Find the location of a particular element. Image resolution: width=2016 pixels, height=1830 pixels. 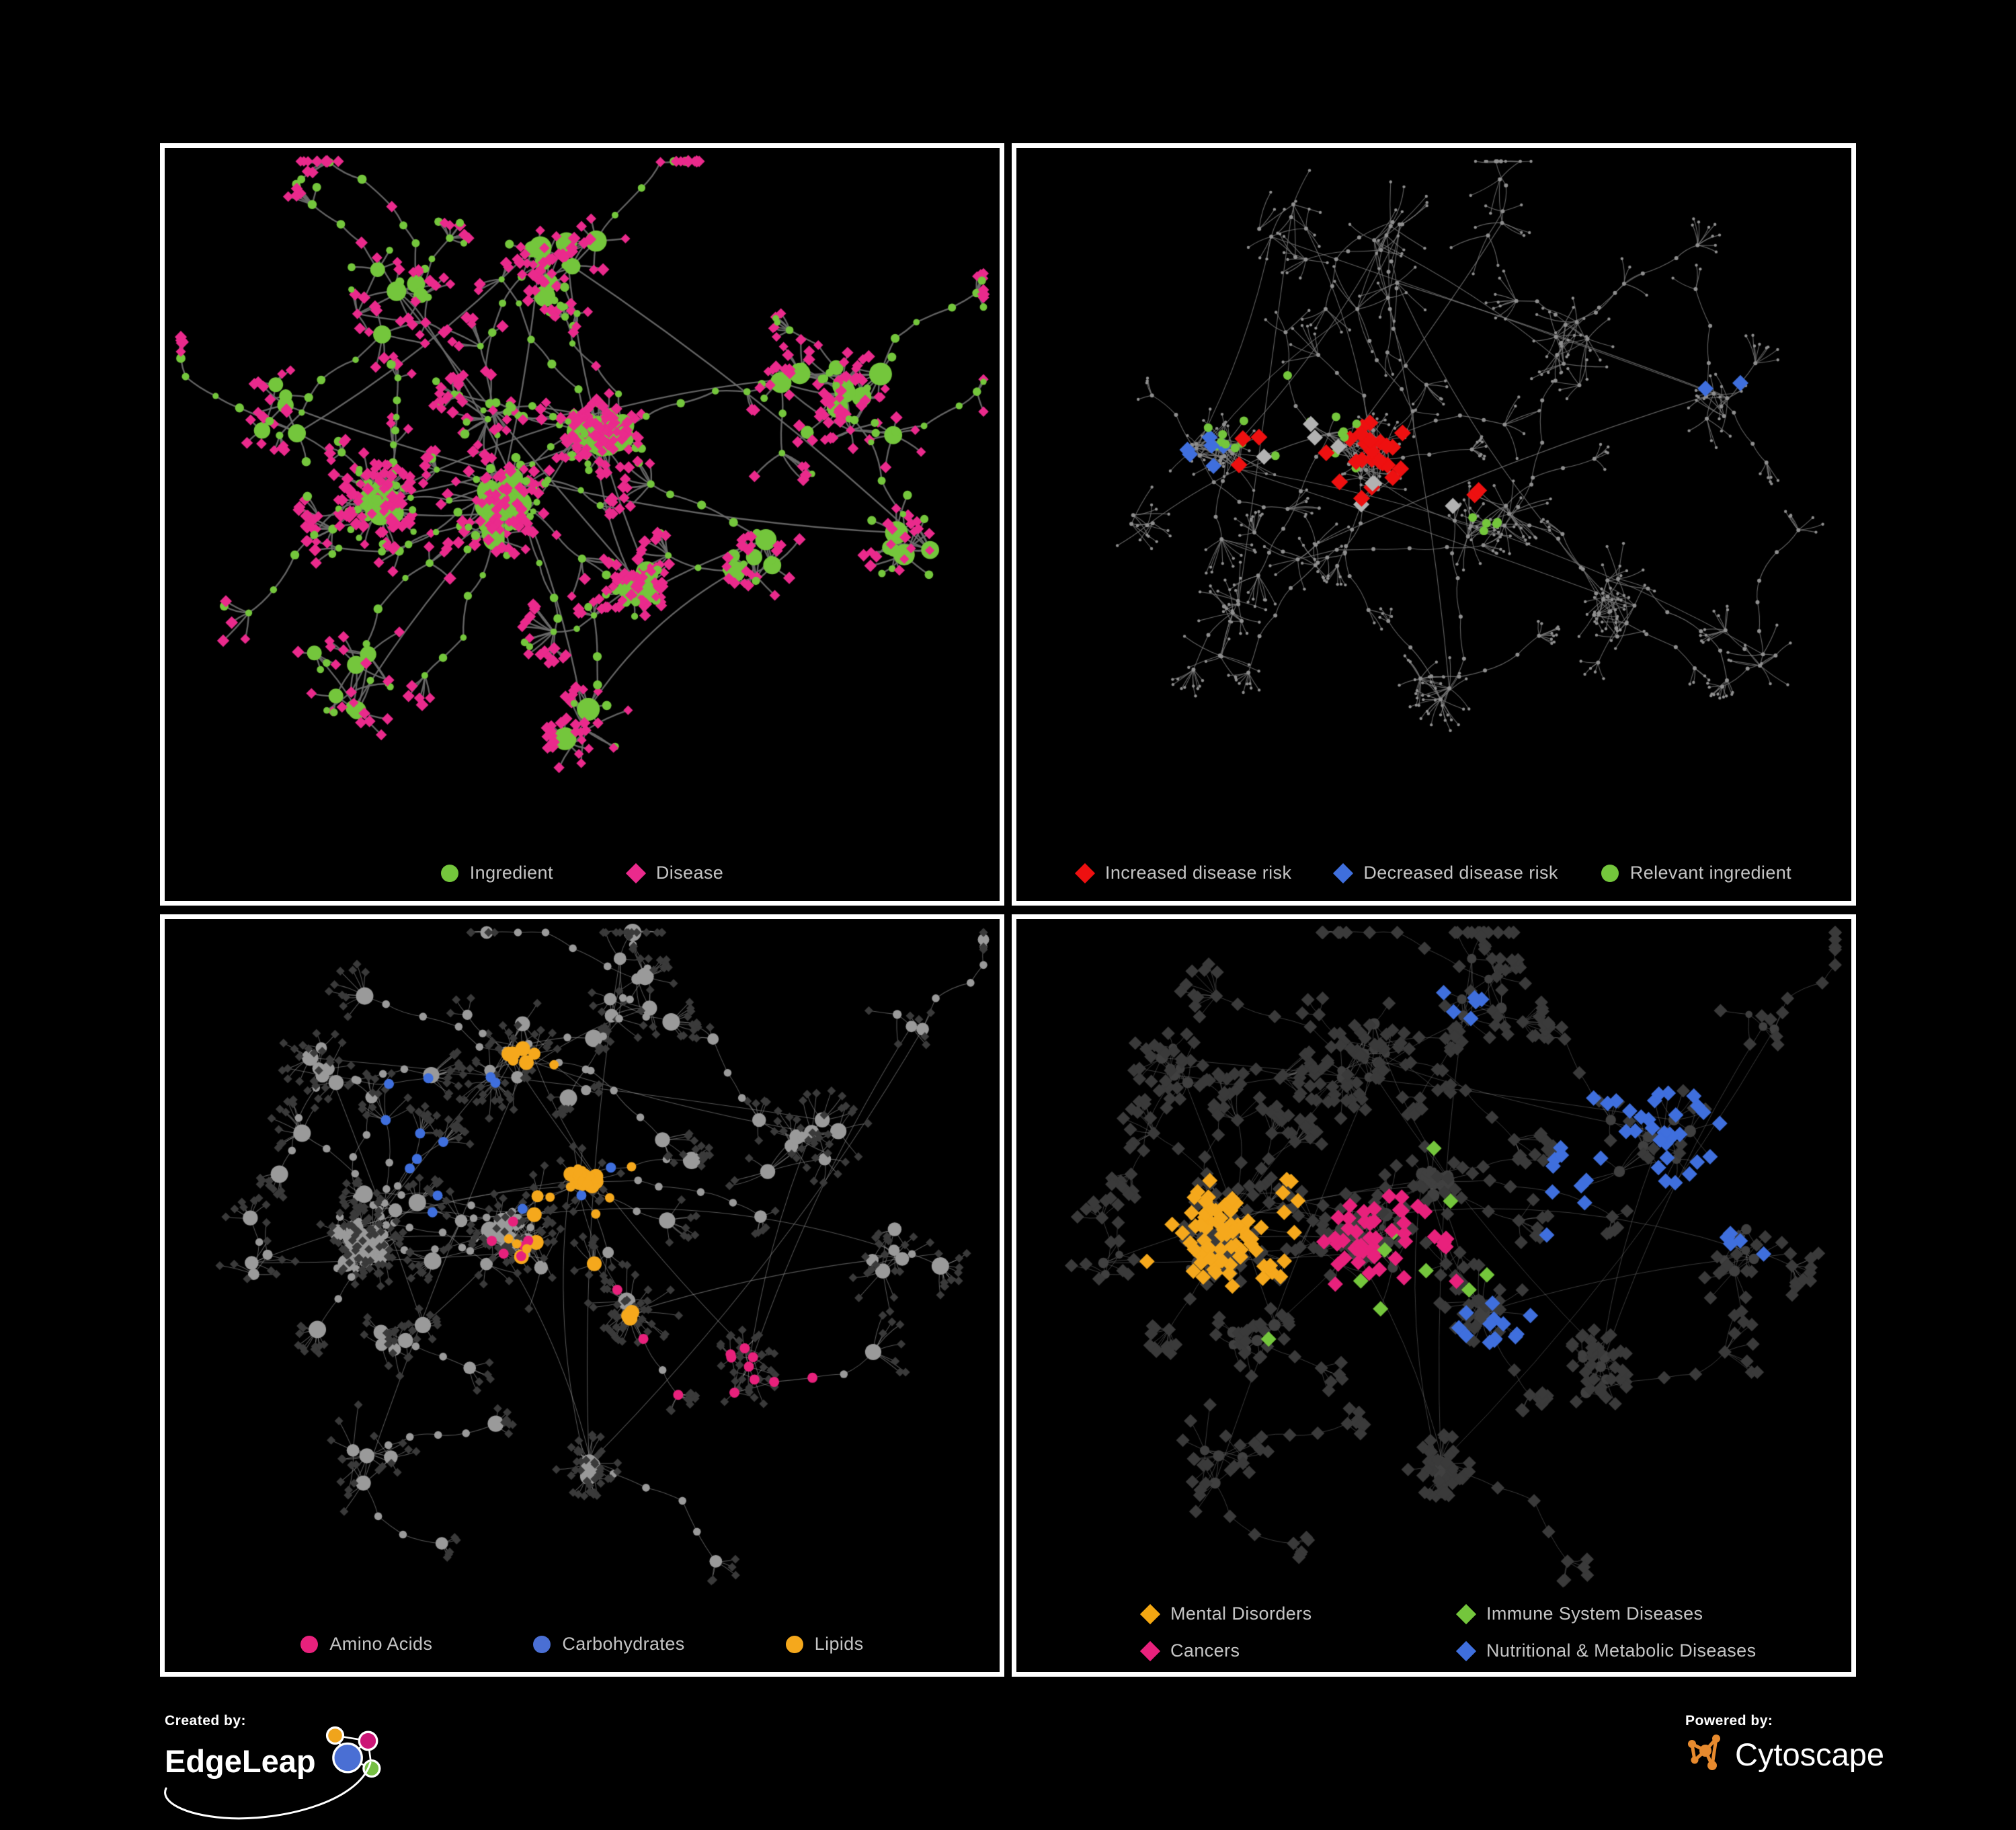

legend-item: Relevant ingredient is located at coordinates (1696, 873).